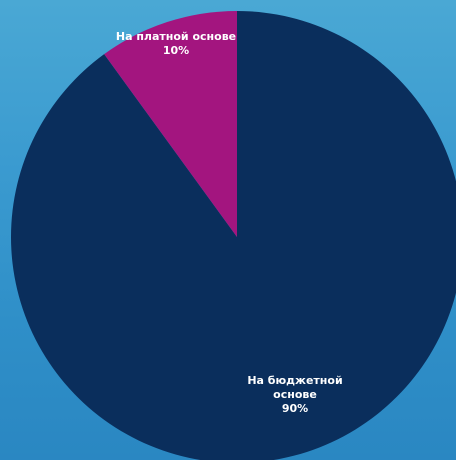 Image resolution: width=456 pixels, height=460 pixels. What do you see at coordinates (176, 36) in the screenshot?
I see `slice-category-label: На платной основе` at bounding box center [176, 36].